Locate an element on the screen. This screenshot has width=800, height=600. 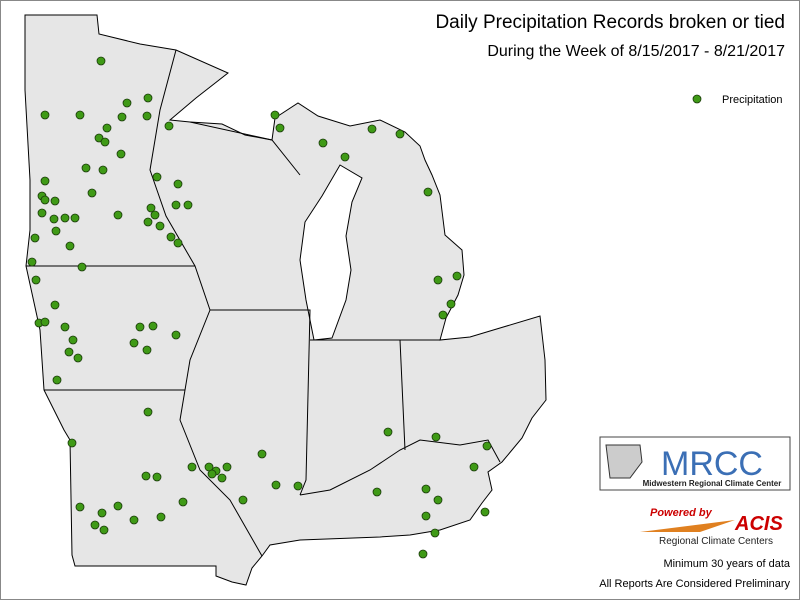
legend-label: Precipitation is located at coordinates (752, 100).